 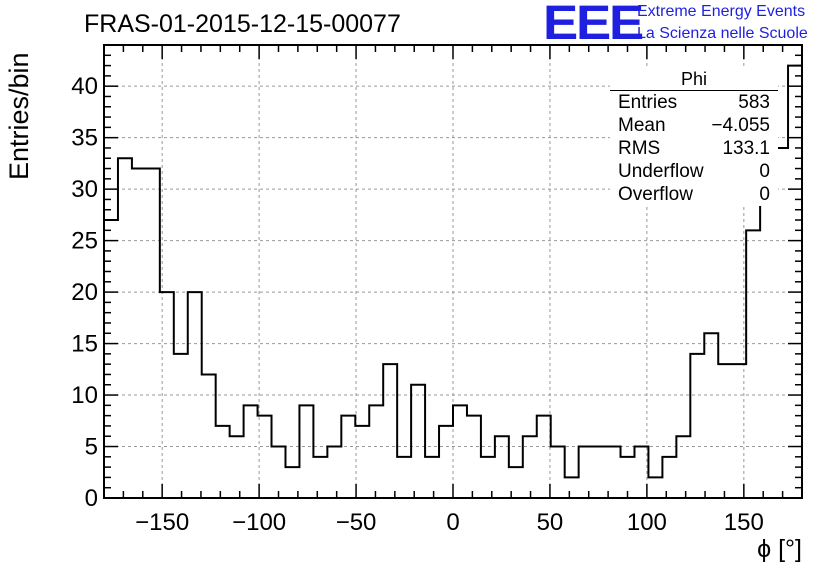 What do you see at coordinates (356, 522) in the screenshot?
I see `x-tick-label: −50` at bounding box center [356, 522].